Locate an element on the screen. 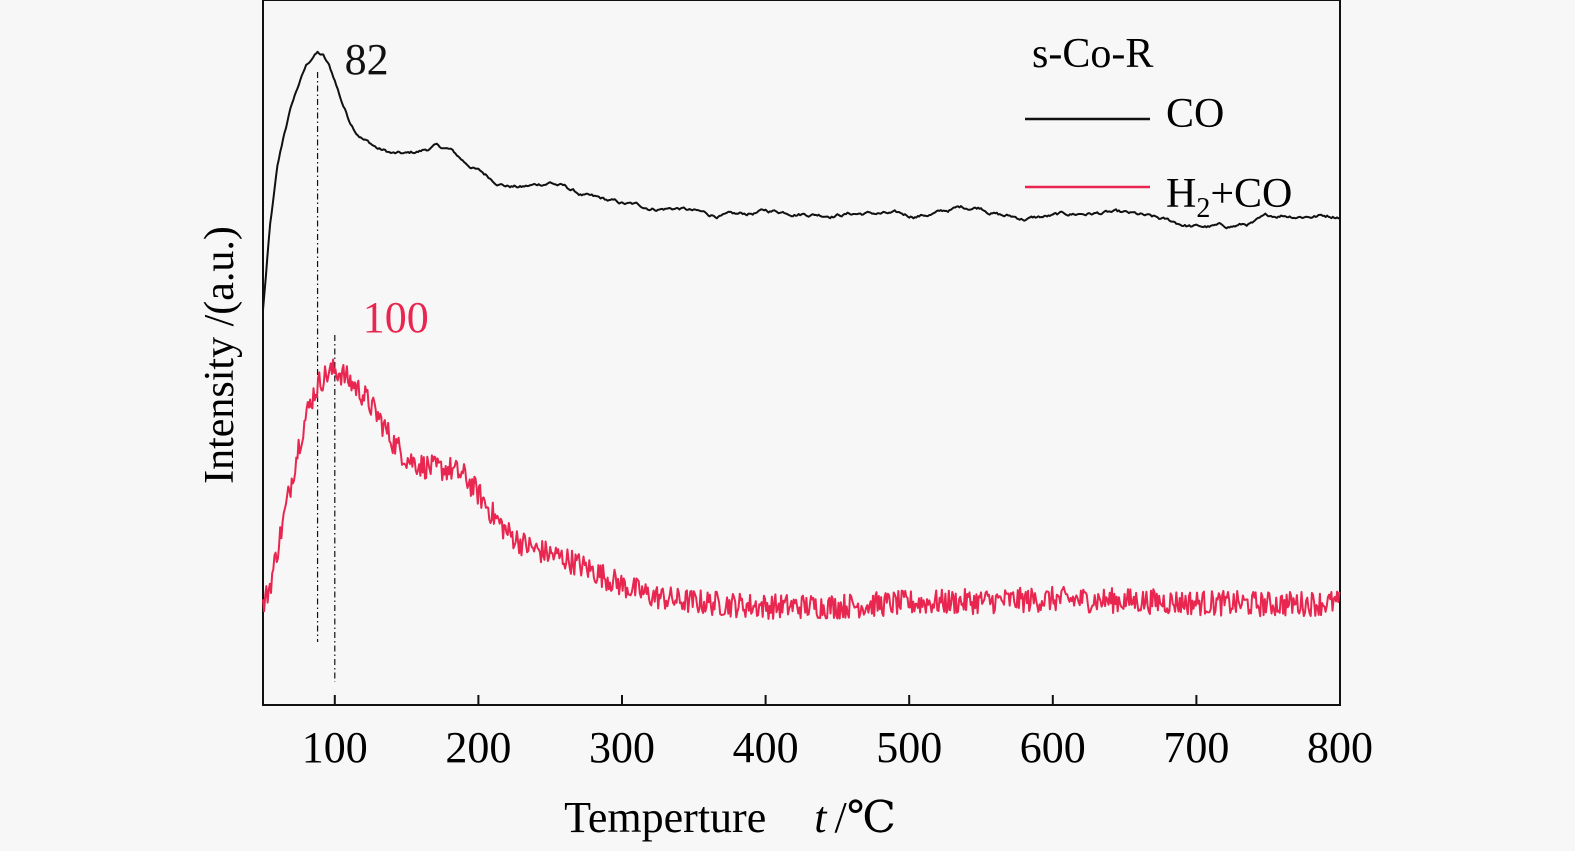 Image resolution: width=1575 pixels, height=851 pixels. legend-label-h2co-sub: 2 is located at coordinates (1203, 208).